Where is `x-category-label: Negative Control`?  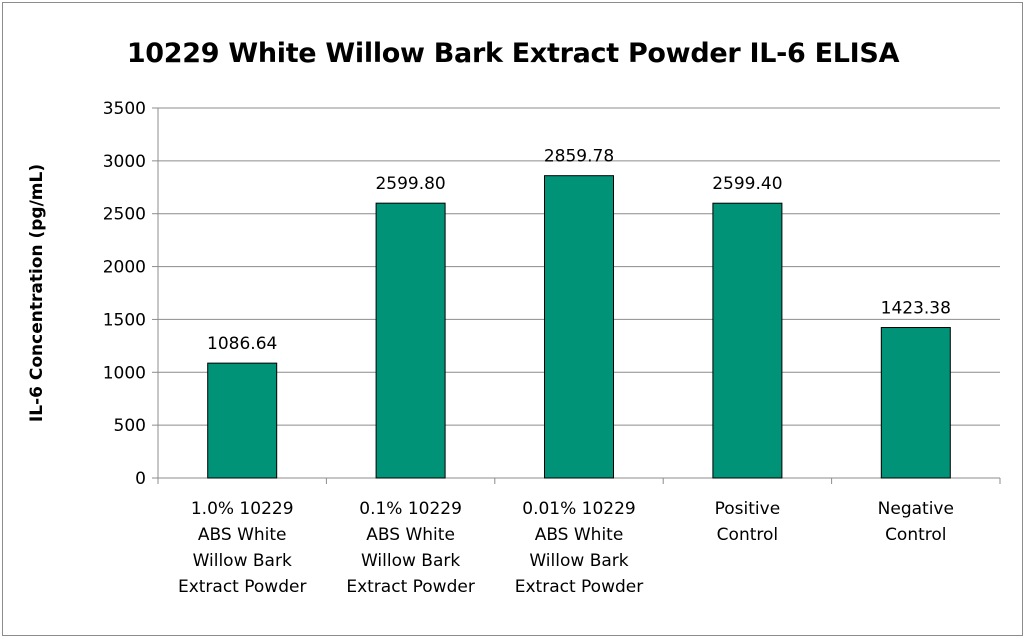
x-category-label: Negative Control is located at coordinates (916, 522).